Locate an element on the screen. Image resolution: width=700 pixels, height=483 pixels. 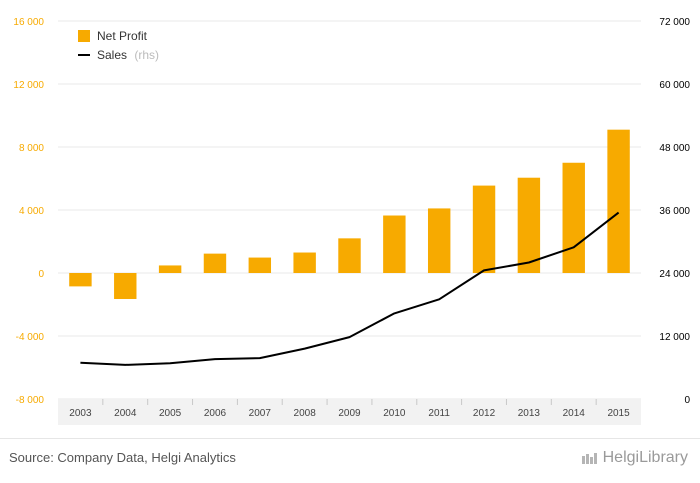
x-axis-band is located at coordinates (349, 412).